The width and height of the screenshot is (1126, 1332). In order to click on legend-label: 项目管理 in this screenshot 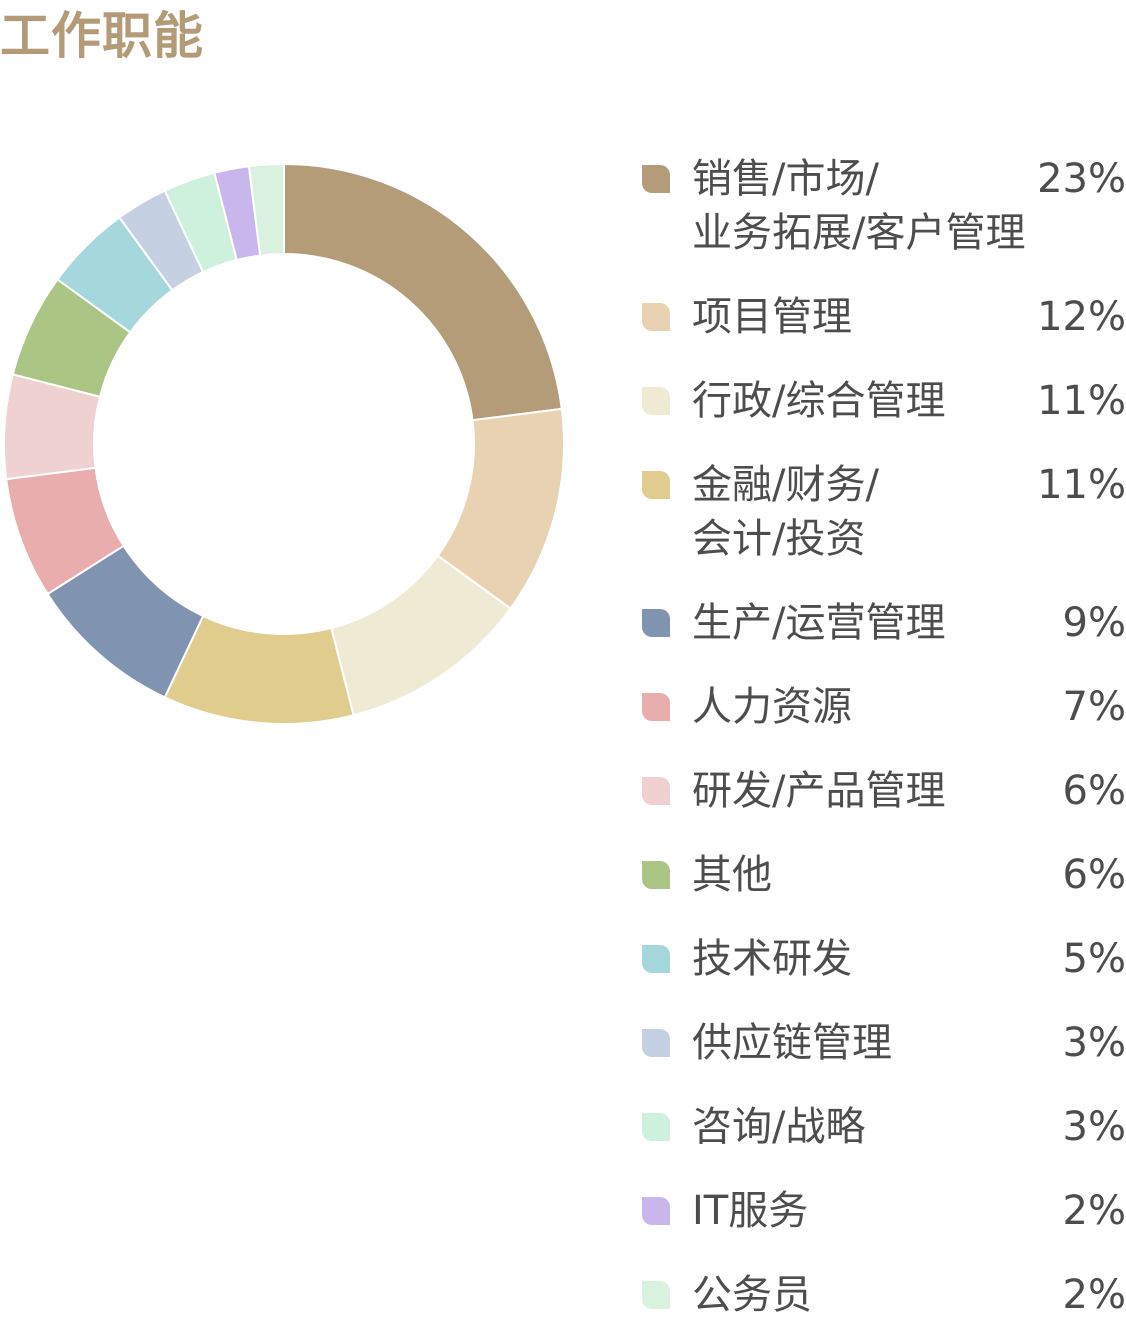, I will do `click(772, 317)`.